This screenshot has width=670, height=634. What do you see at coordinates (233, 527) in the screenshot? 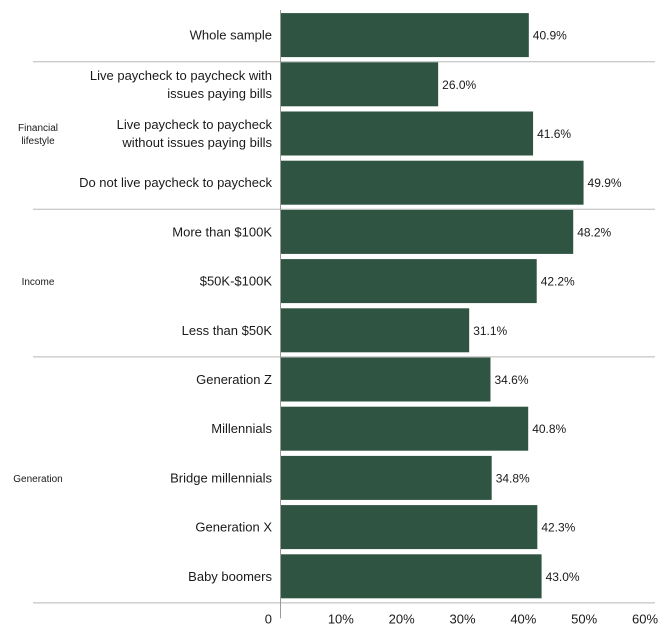
I see `category-label-3-3: Generation X` at bounding box center [233, 527].